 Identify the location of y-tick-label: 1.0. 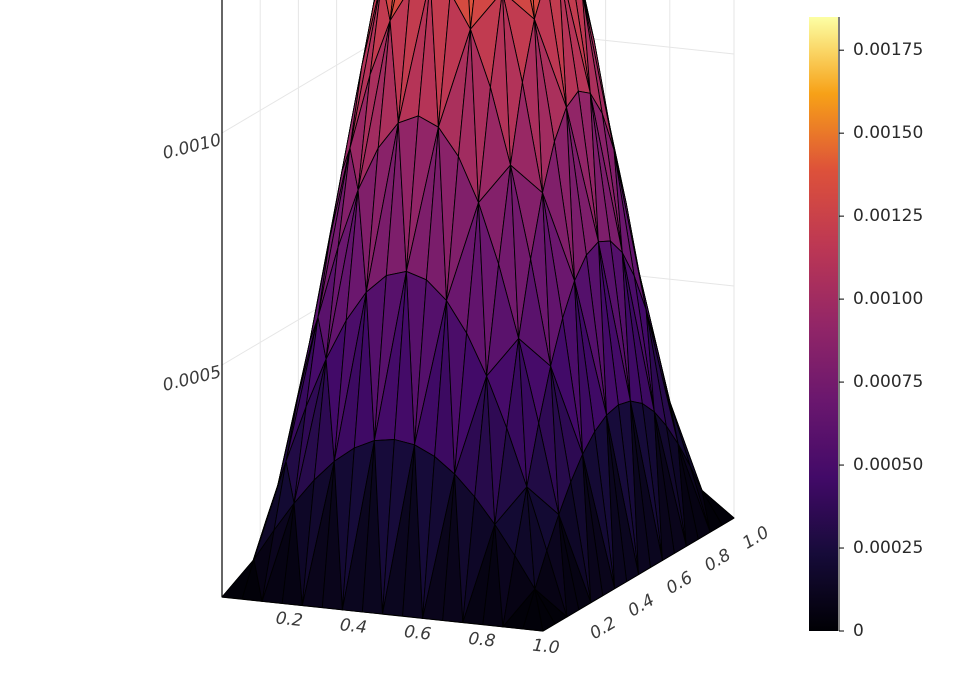
(755, 538).